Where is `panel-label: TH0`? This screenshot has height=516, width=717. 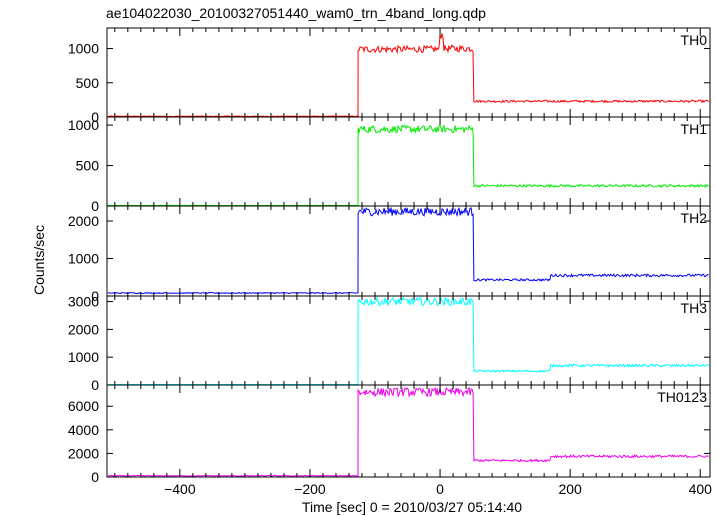
panel-label: TH0 is located at coordinates (694, 40).